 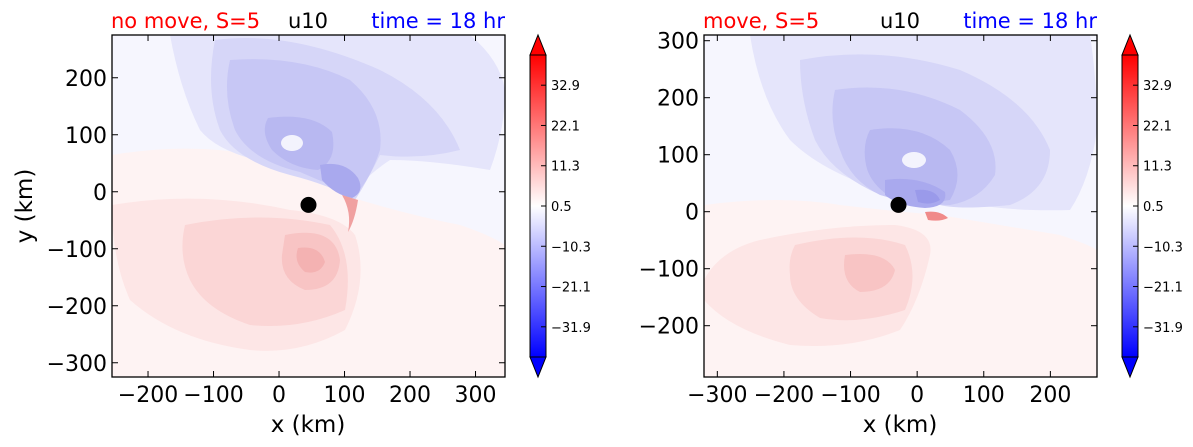 What do you see at coordinates (538, 367) in the screenshot?
I see `left-colorbar-lower-extend` at bounding box center [538, 367].